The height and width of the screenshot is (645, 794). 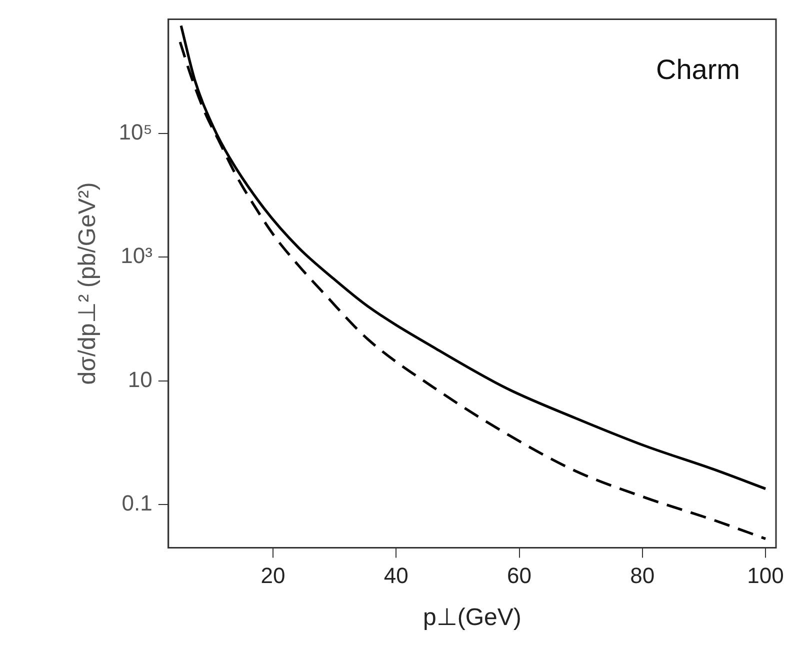 I want to click on annotation: Charm, so click(x=698, y=69).